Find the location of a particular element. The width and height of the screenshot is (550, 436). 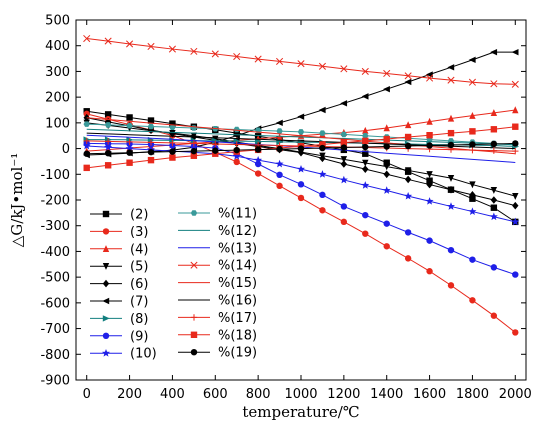

legend-item: %(12) is located at coordinates (217, 231).